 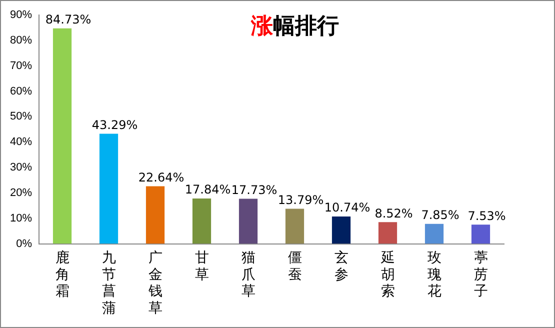 I want to click on data-label: 43.29%, so click(x=115, y=125).